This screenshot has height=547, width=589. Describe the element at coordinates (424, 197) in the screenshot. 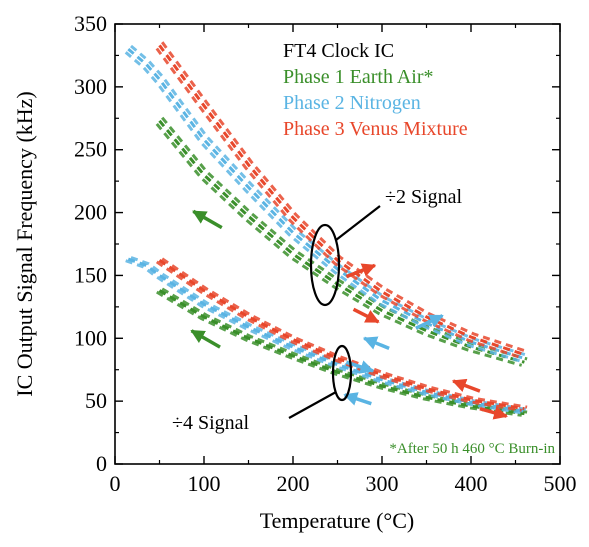

I see `div2-label: ÷2 Signal` at that location.